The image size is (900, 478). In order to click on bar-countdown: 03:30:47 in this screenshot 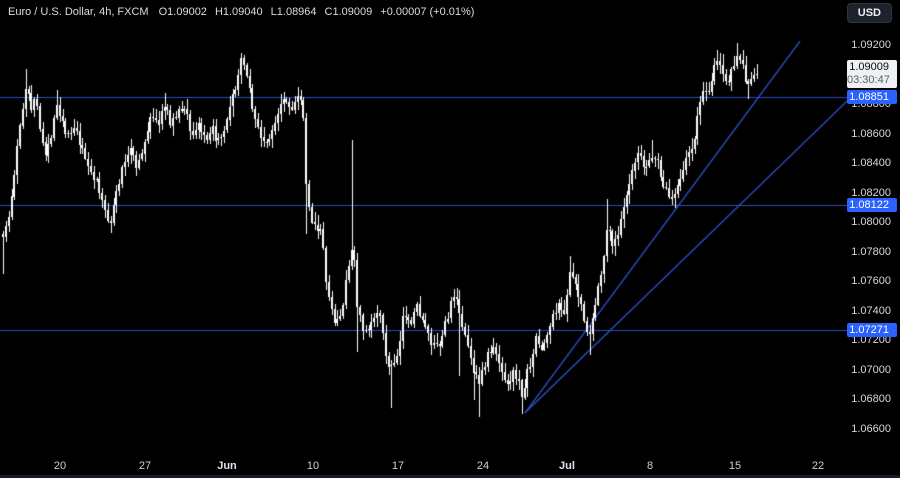, I will do `click(868, 79)`.